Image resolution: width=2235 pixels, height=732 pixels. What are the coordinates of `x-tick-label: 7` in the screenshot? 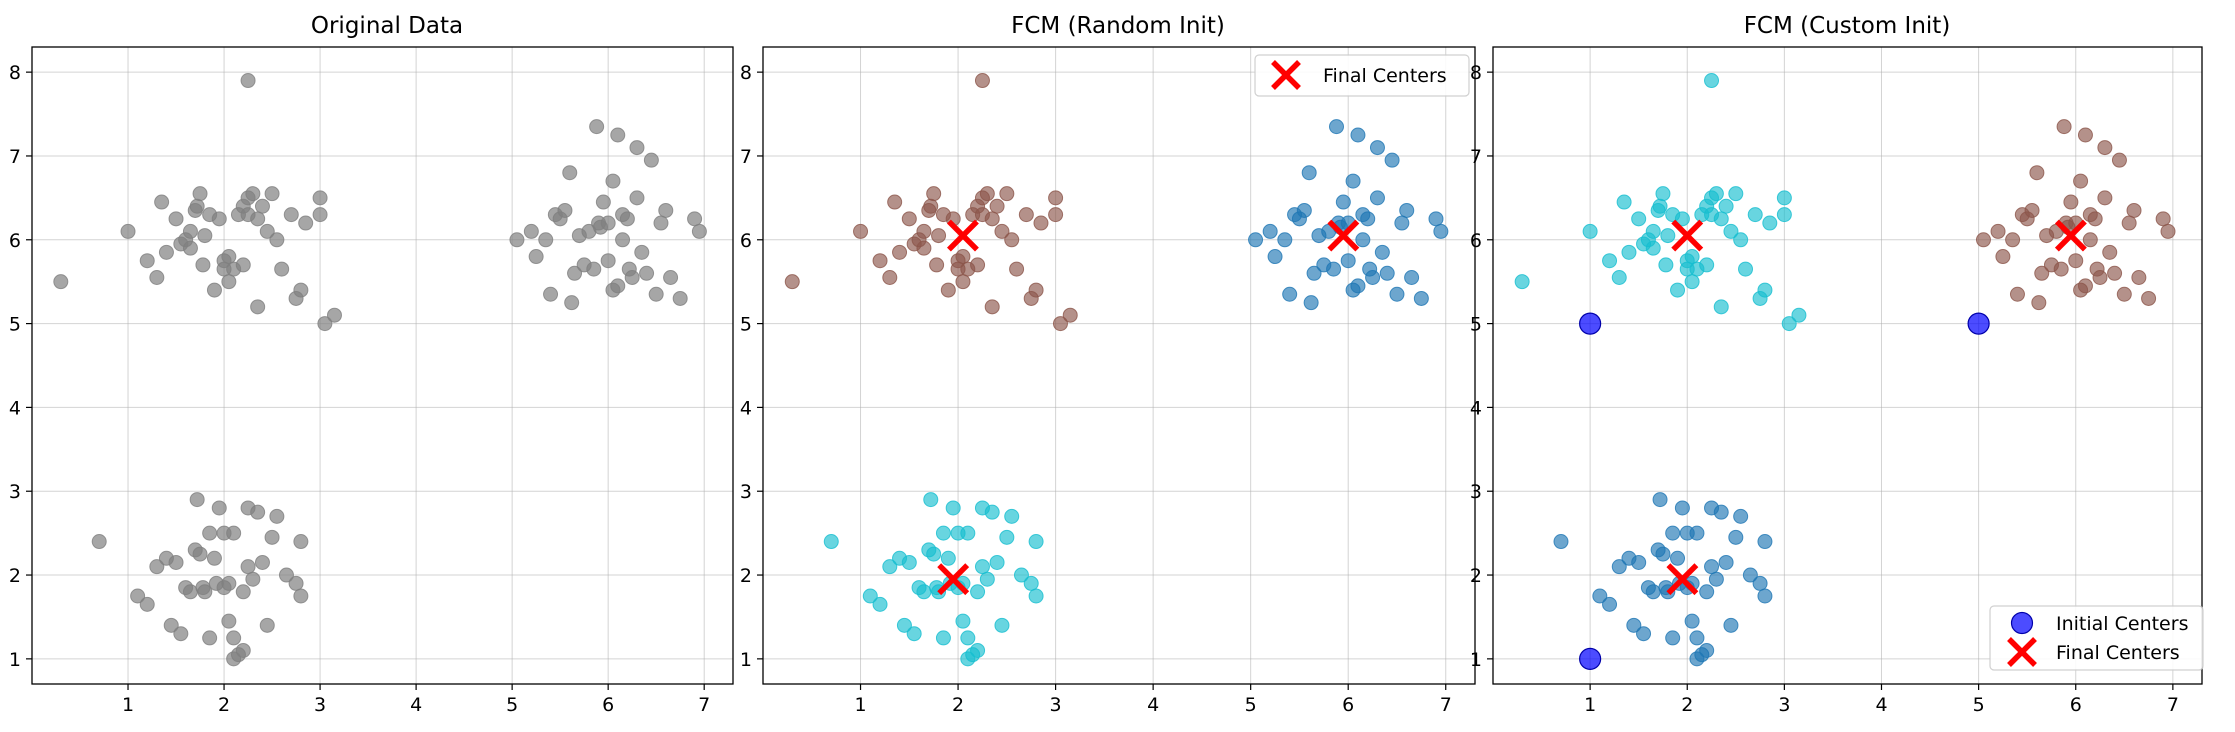 It's located at (1446, 705).